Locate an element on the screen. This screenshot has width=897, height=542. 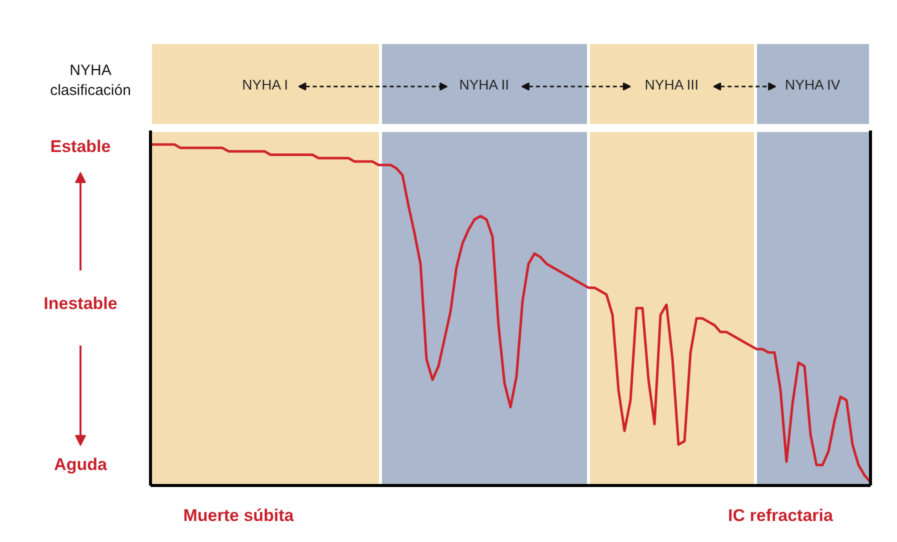
text: NYHA IV is located at coordinates (812, 84).